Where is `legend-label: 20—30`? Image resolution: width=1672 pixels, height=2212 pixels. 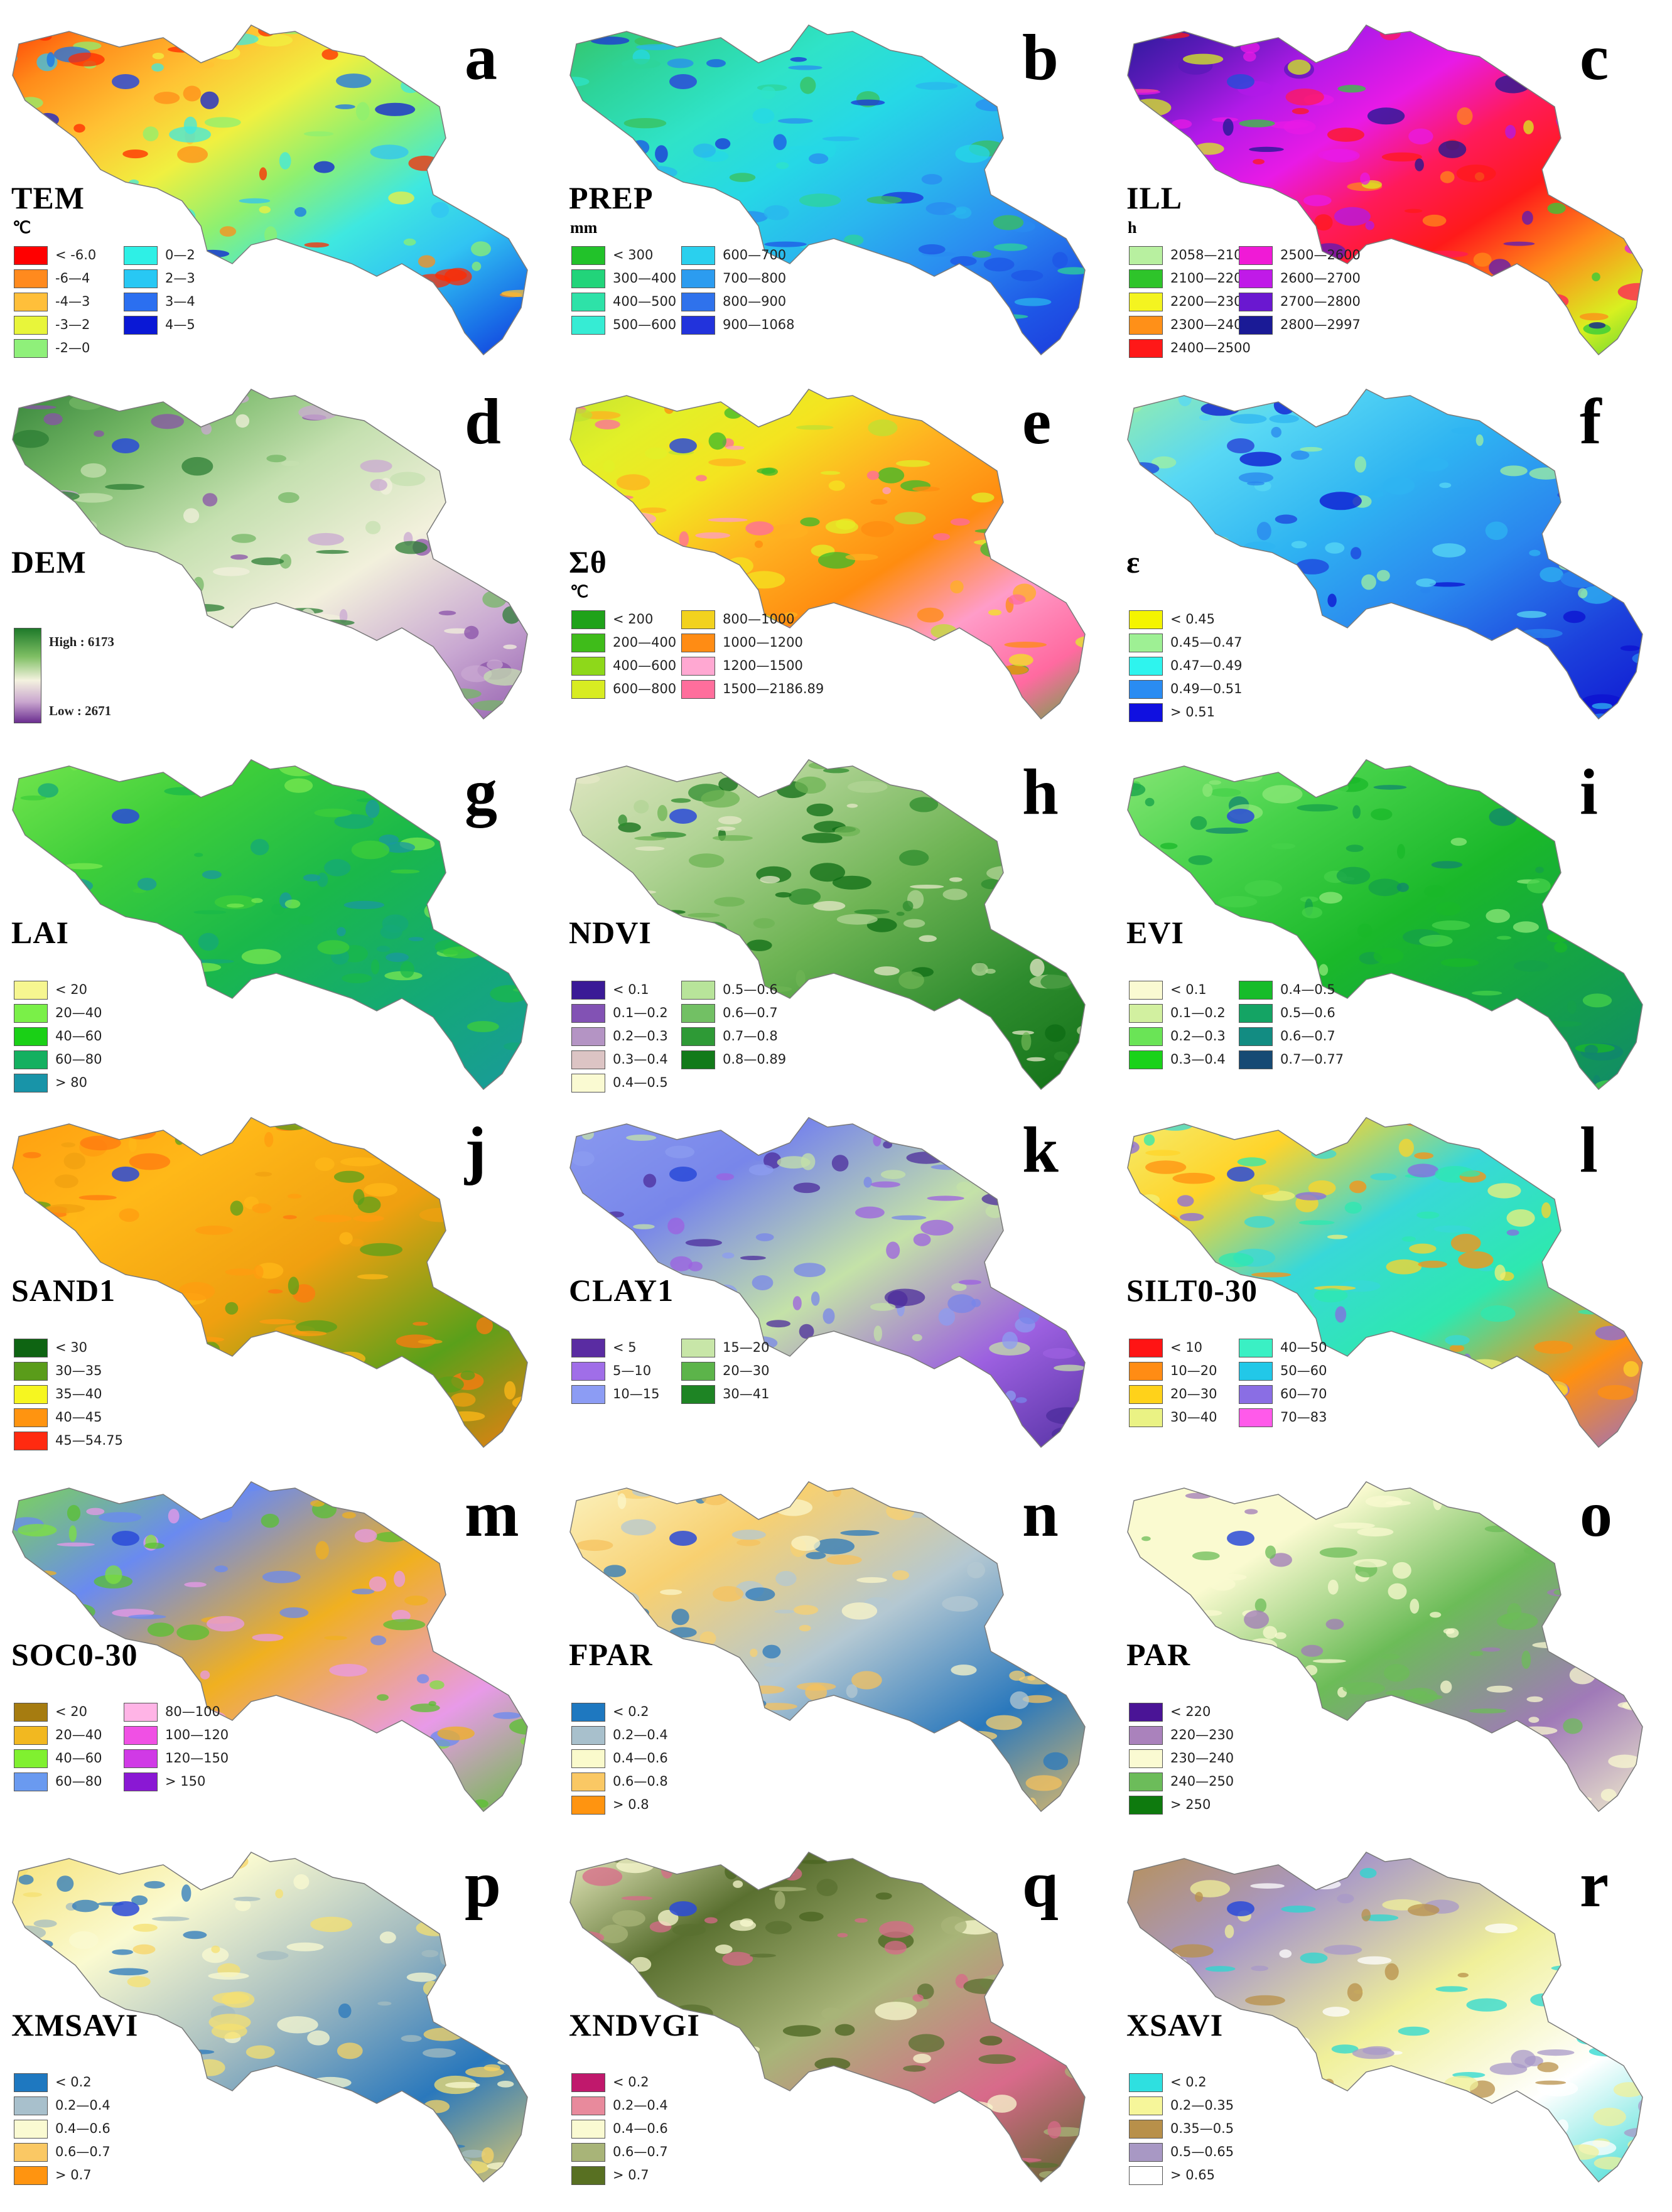
legend-label: 20—30 is located at coordinates (746, 1370).